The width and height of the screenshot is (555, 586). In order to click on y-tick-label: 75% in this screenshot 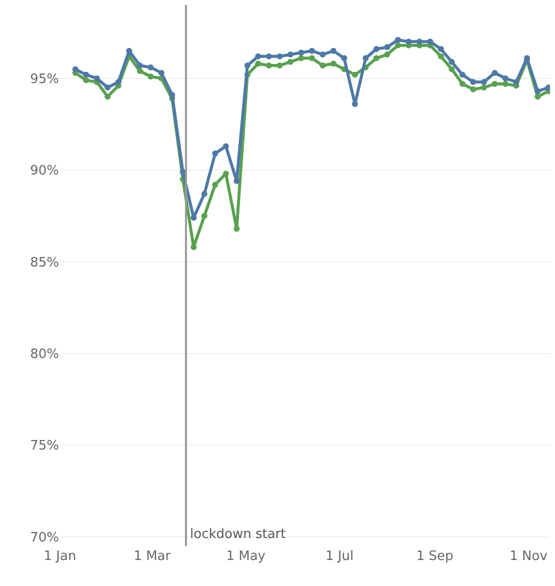, I will do `click(44, 446)`.